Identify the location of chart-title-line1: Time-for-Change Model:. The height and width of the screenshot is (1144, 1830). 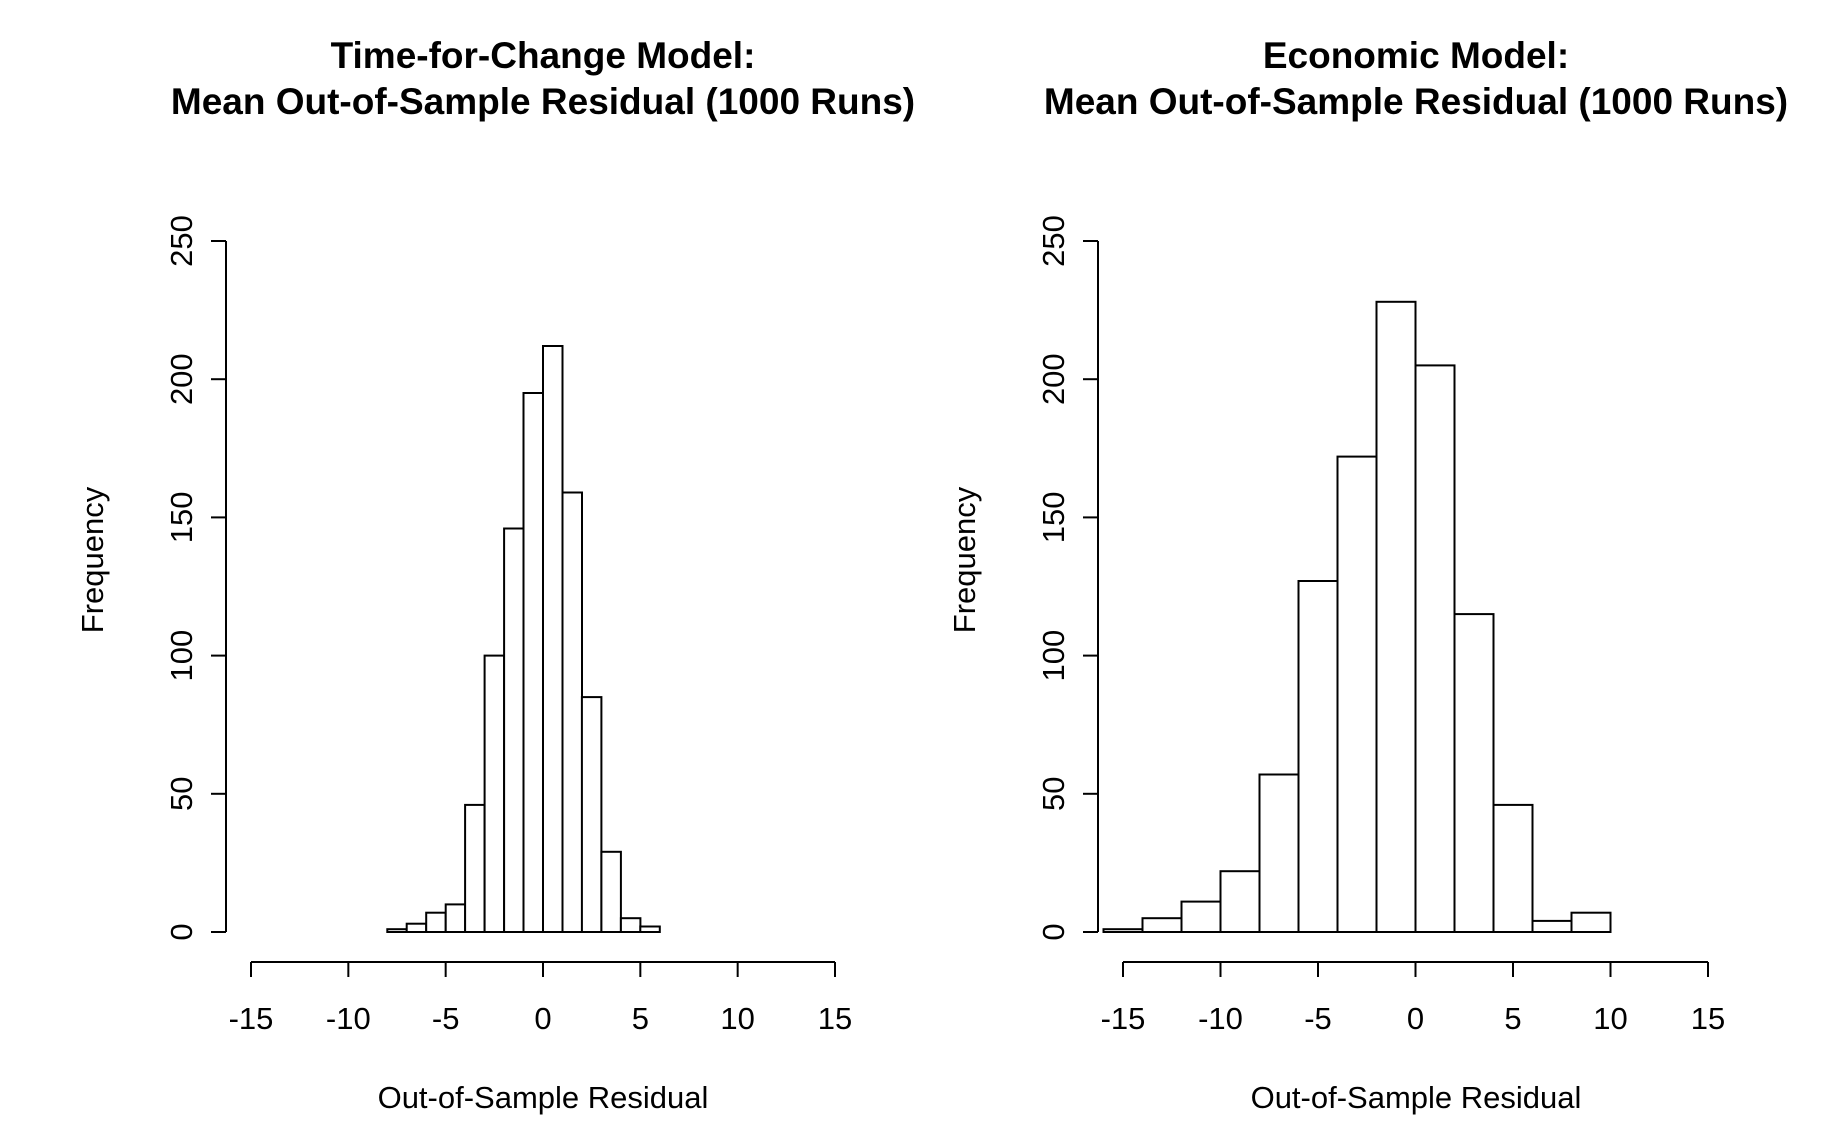
(543, 55).